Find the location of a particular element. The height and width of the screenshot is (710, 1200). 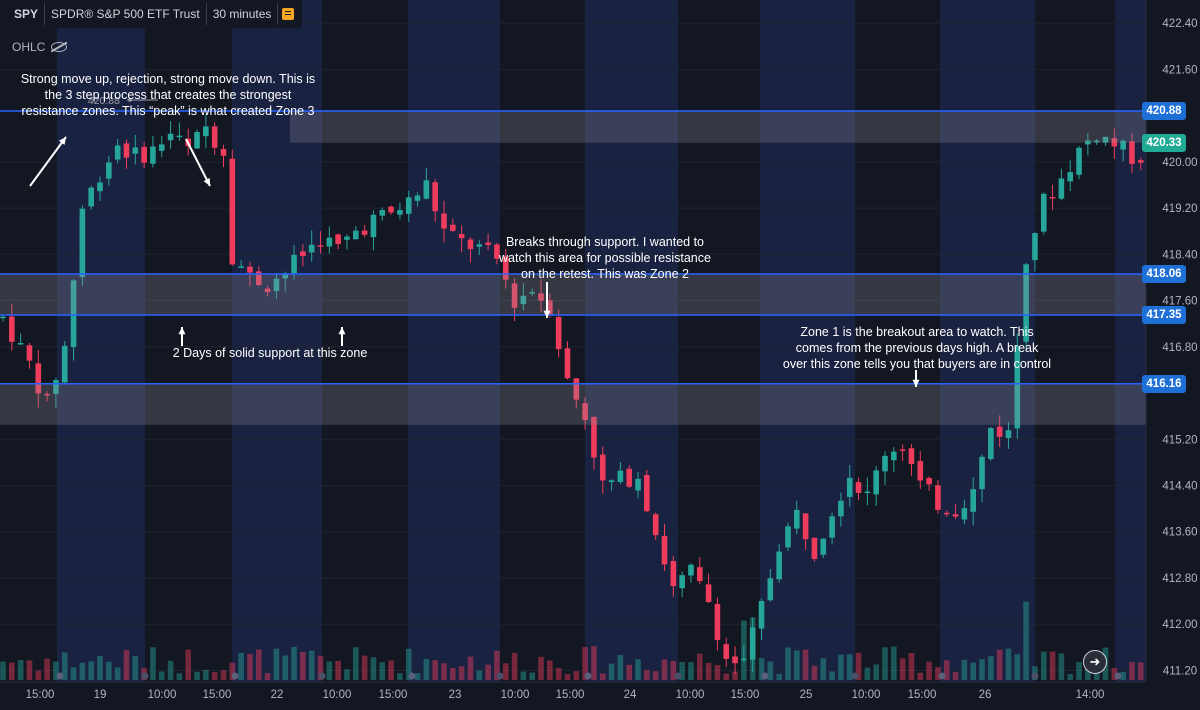

price-tick-label: 418.40 is located at coordinates (1179, 255).